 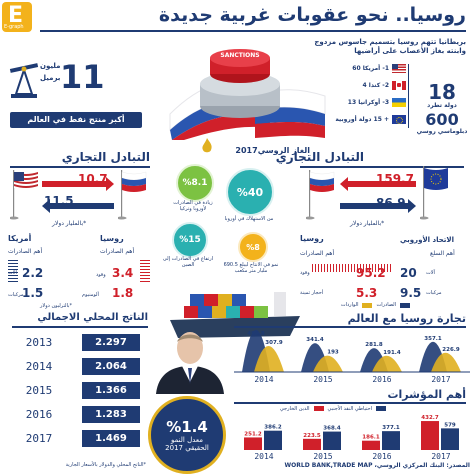 What do you see at coordinates (274, 343) in the screenshot?
I see `import-data-label: 307.9` at bounding box center [274, 343].